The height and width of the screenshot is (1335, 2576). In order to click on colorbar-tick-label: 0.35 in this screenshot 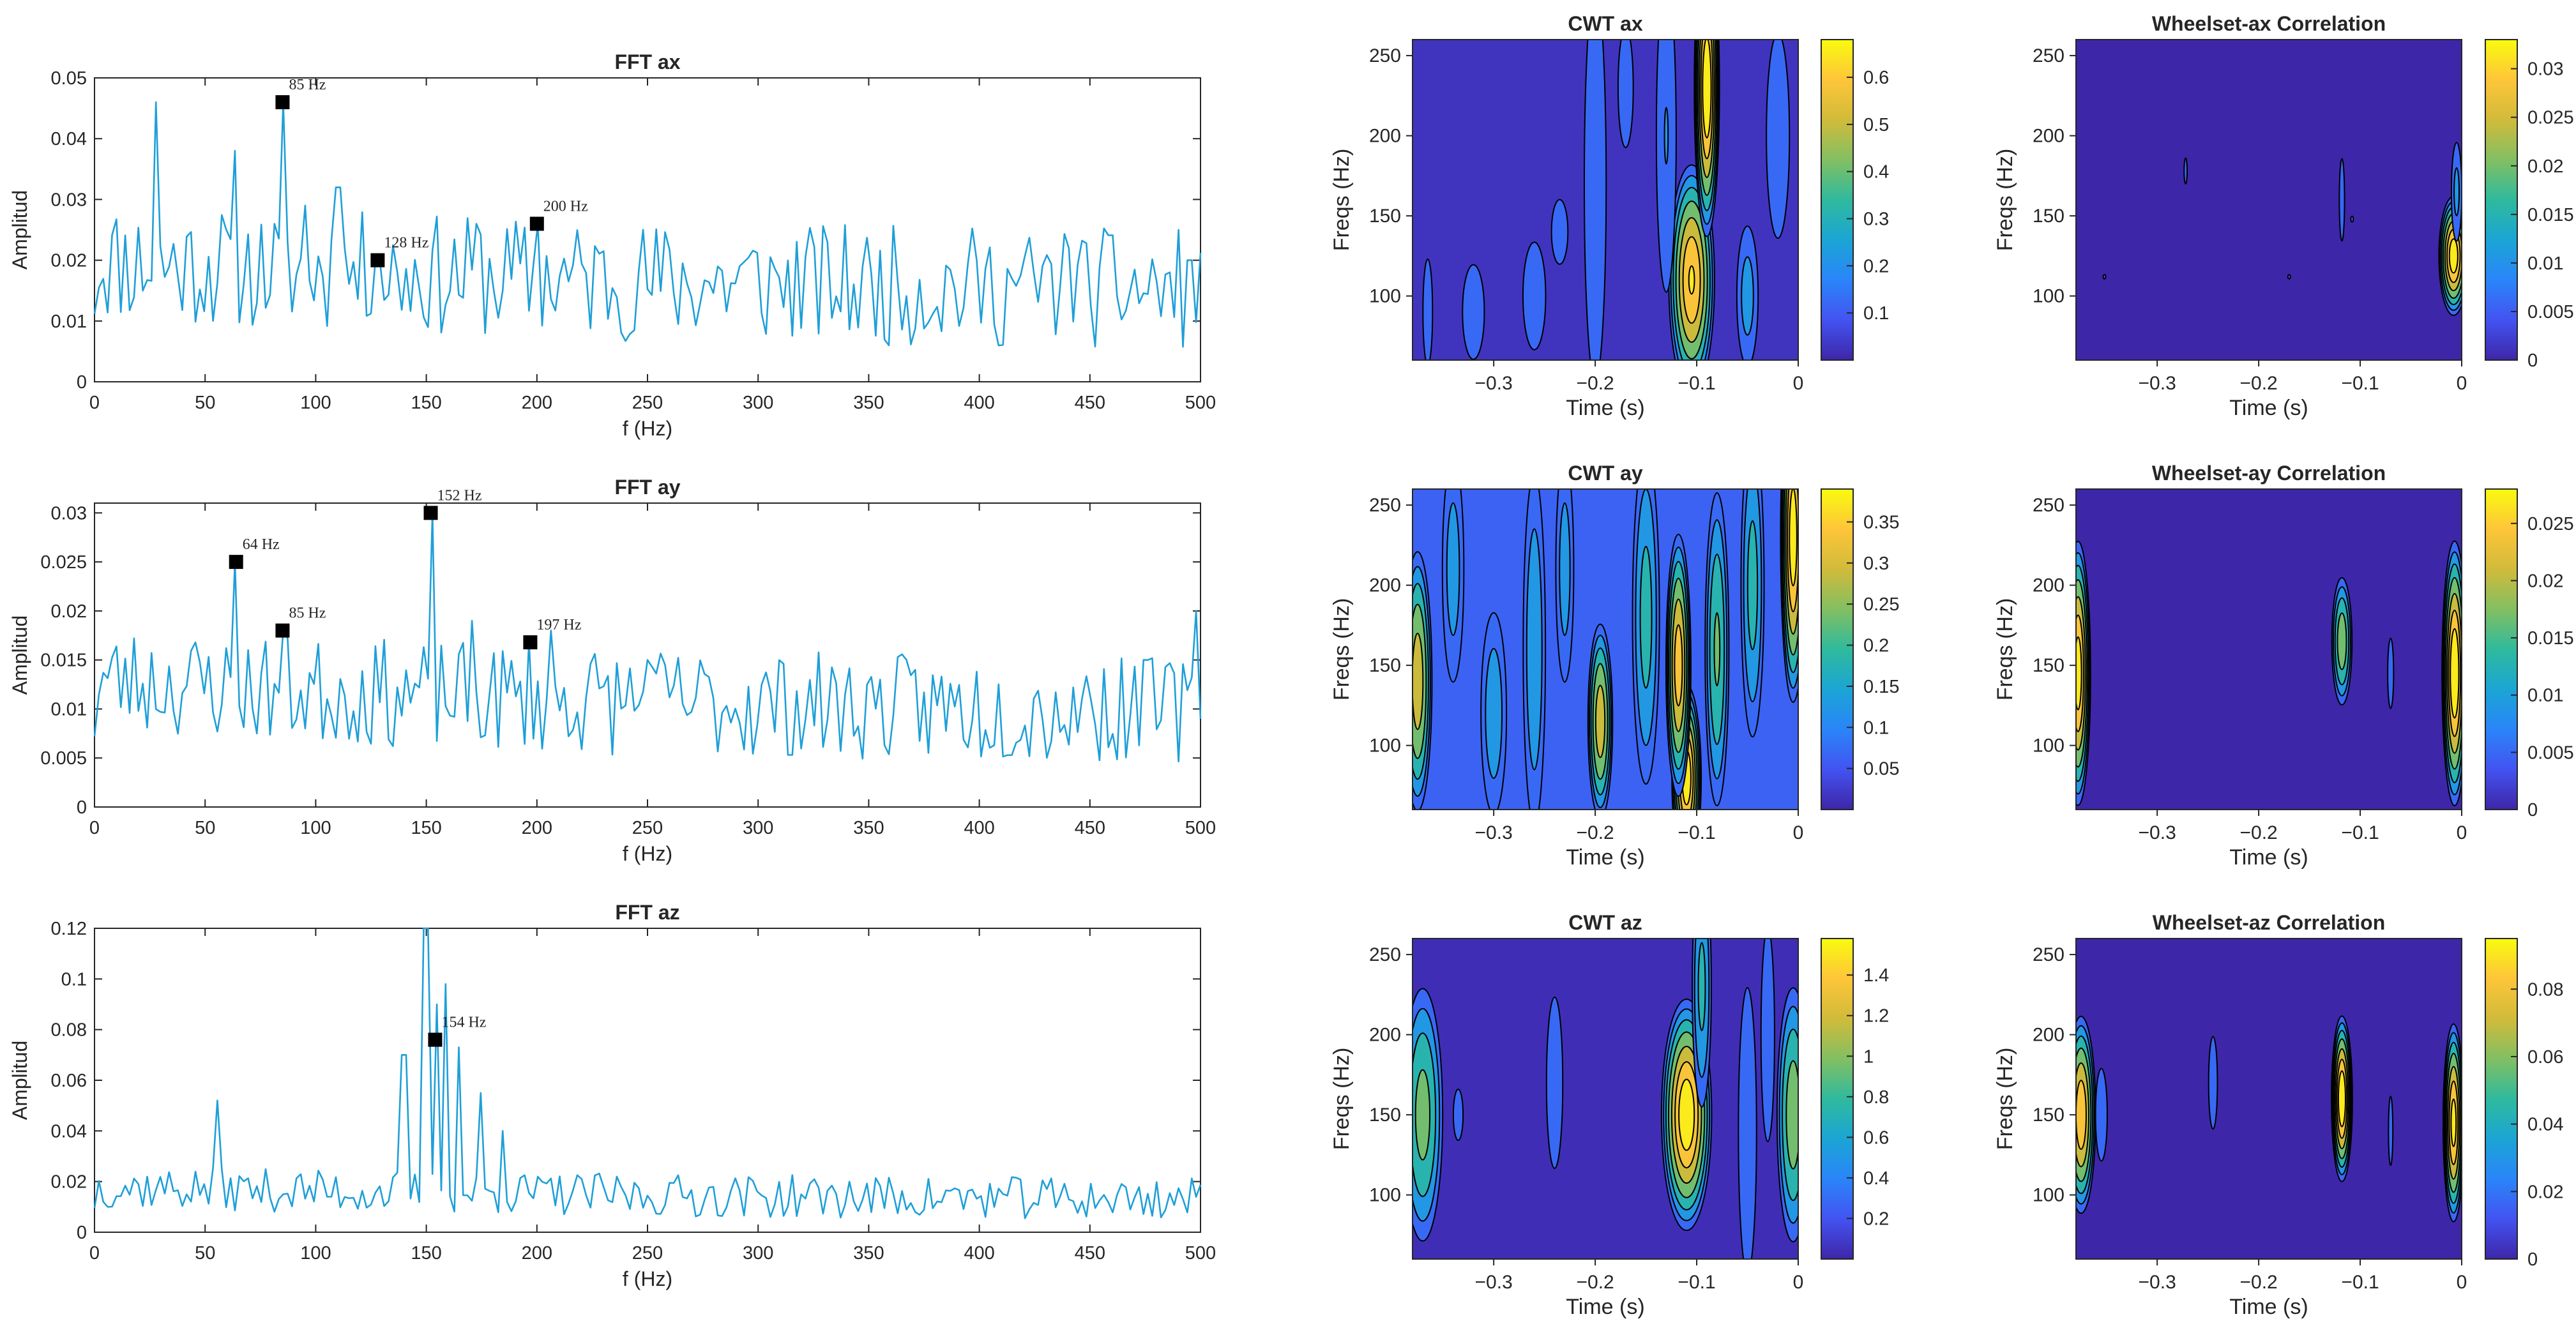, I will do `click(1881, 522)`.